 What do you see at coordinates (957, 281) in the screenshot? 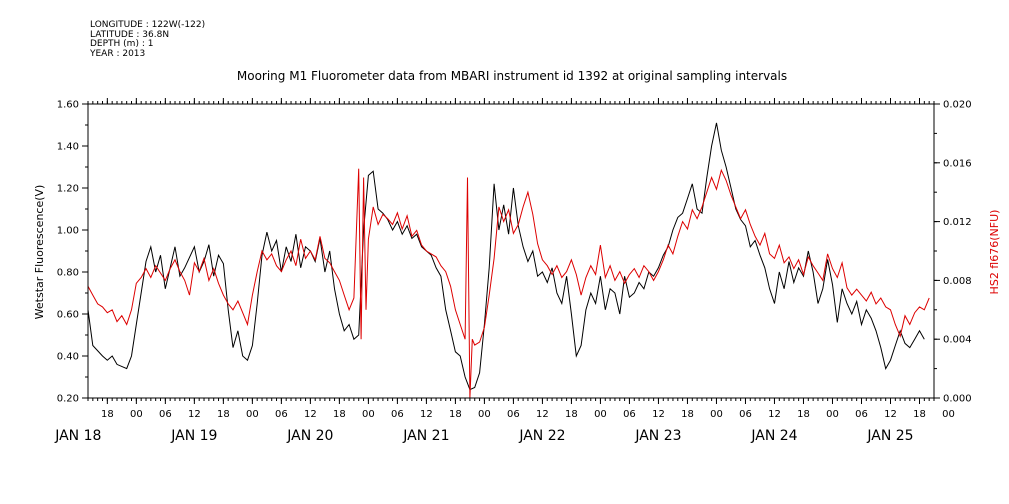
I see `y2-tick-label: 0.008` at bounding box center [957, 281].